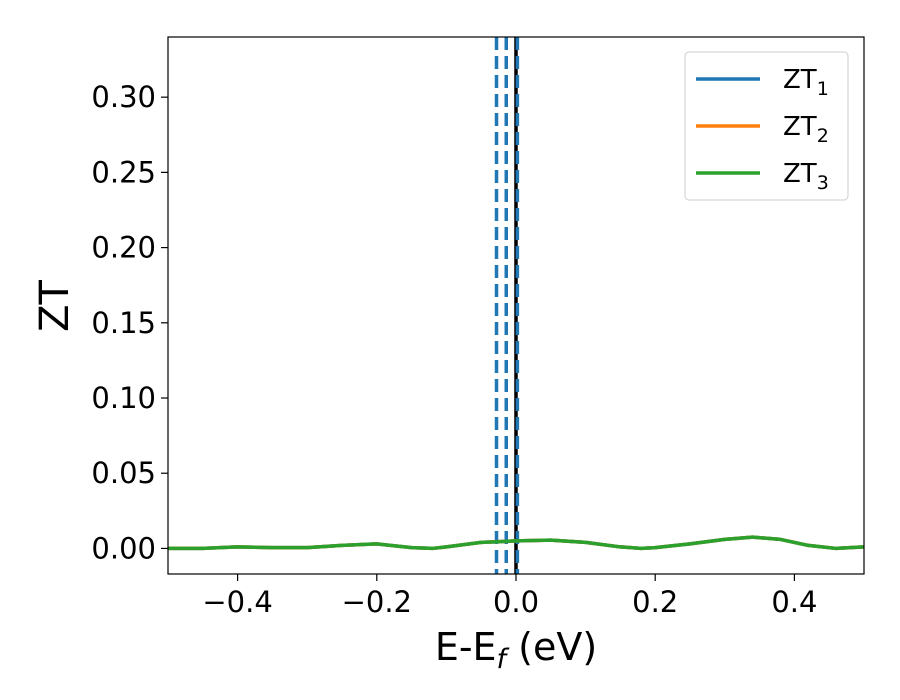 This screenshot has height=700, width=900. I want to click on x-tick-label: 0.2, so click(655, 602).